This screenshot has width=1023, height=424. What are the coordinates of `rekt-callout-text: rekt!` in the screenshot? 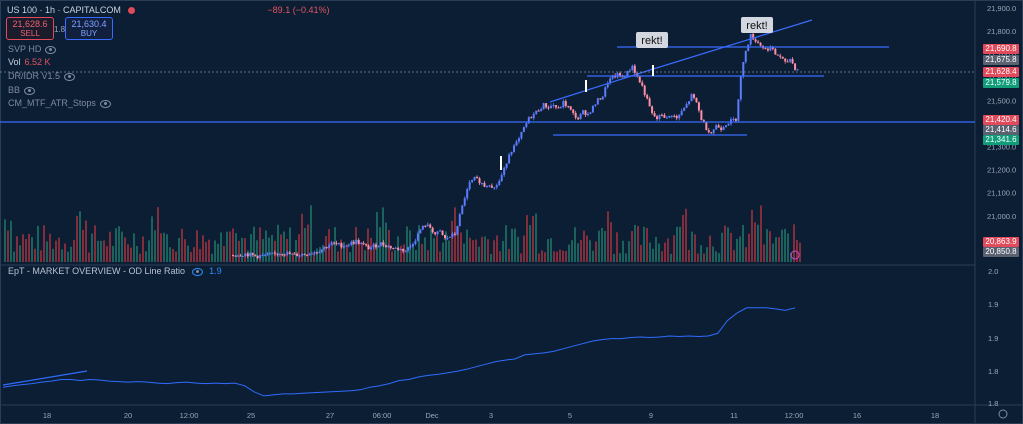 It's located at (651, 41).